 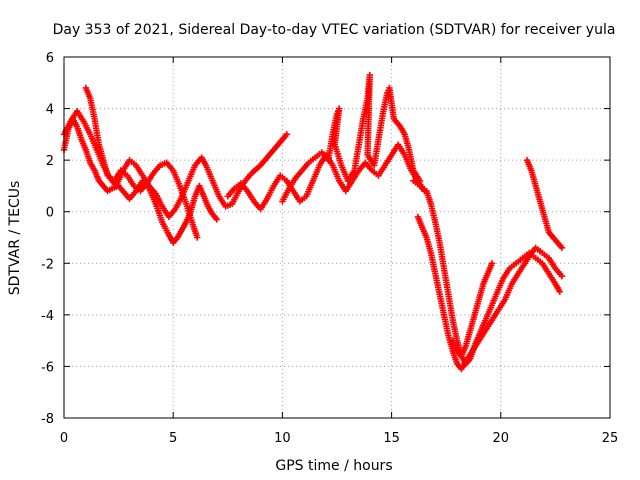 I want to click on y-tick-label: -2, so click(x=47, y=264).